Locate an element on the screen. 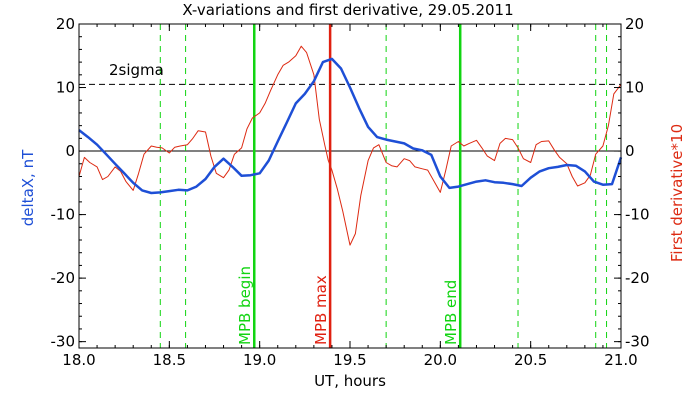  y-axis-label-left: deltaX, nT is located at coordinates (28, 187).